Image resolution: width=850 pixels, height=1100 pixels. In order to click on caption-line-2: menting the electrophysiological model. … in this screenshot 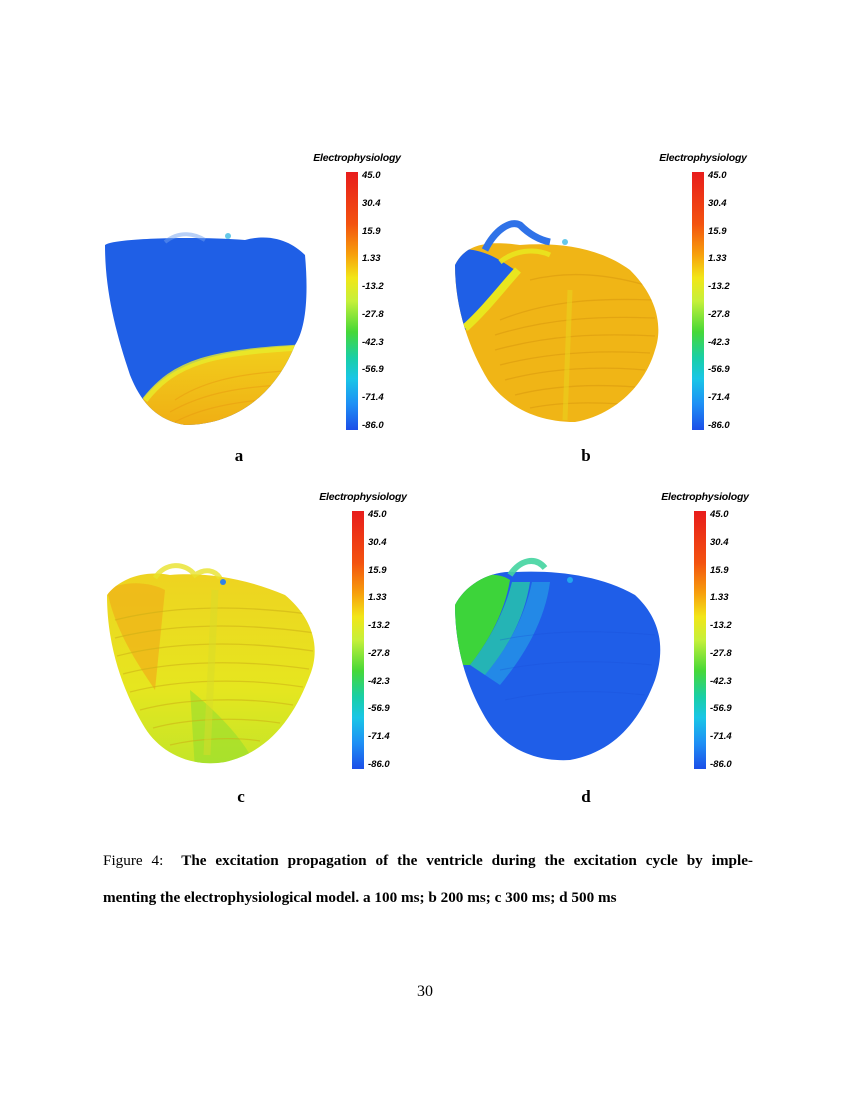, I will do `click(428, 897)`.